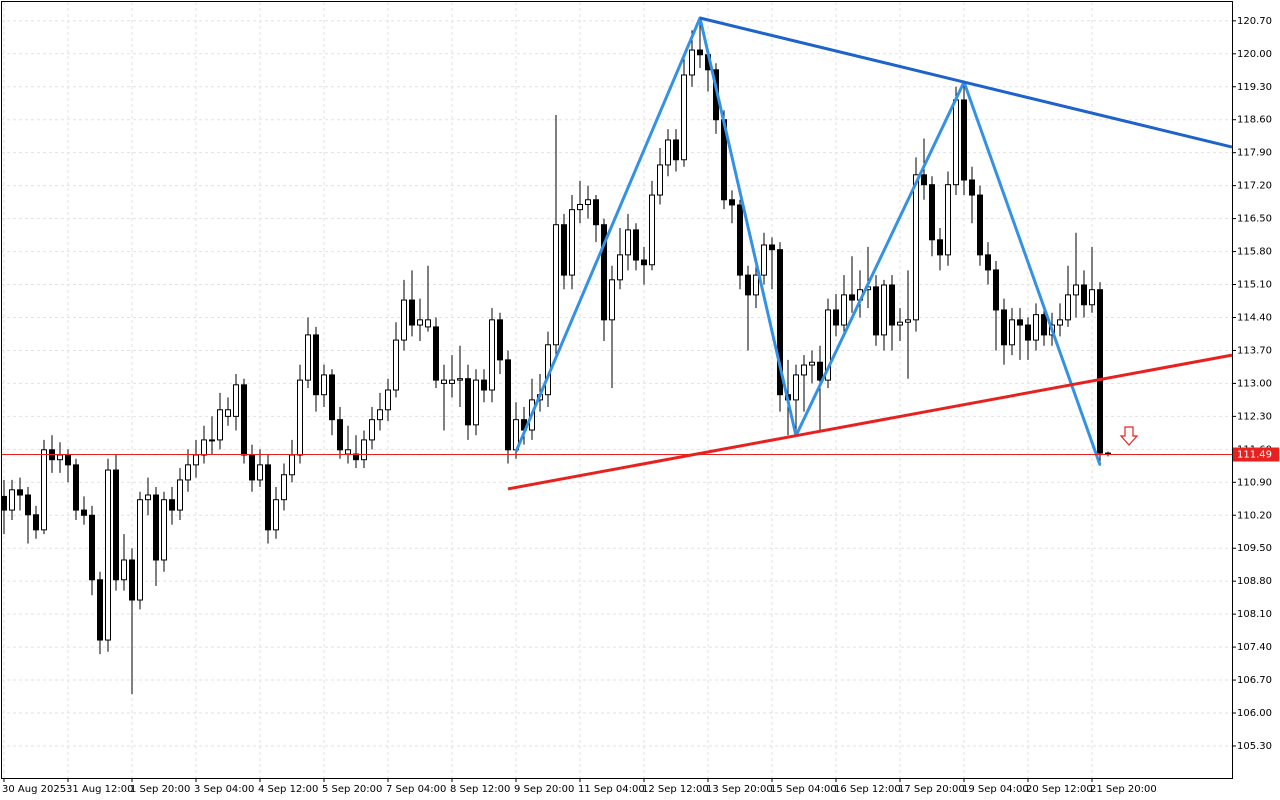 The image size is (1280, 800). Describe the element at coordinates (1254, 713) in the screenshot. I see `y-tick-label: 106.00` at that location.